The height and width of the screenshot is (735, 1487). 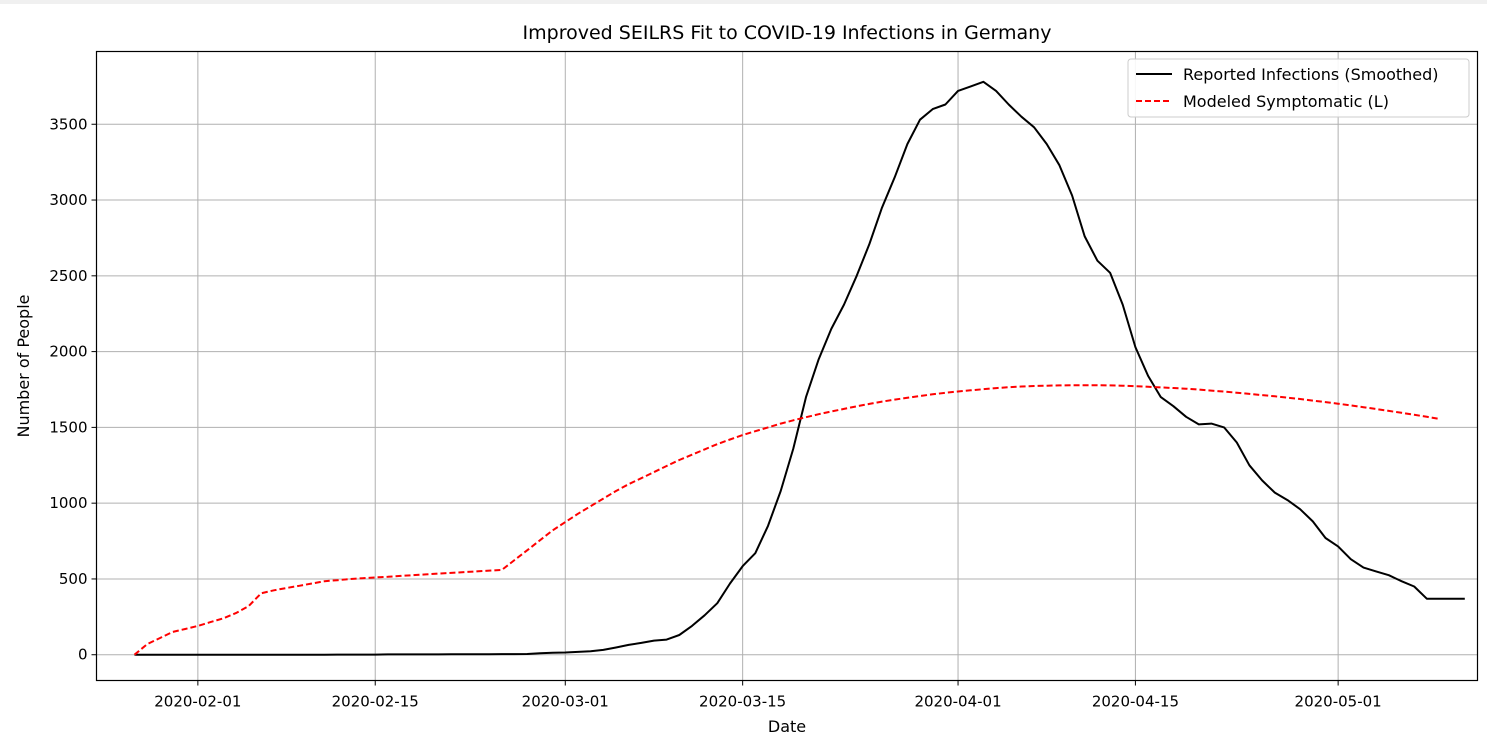 What do you see at coordinates (73, 579) in the screenshot?
I see `y-tick-label: 500` at bounding box center [73, 579].